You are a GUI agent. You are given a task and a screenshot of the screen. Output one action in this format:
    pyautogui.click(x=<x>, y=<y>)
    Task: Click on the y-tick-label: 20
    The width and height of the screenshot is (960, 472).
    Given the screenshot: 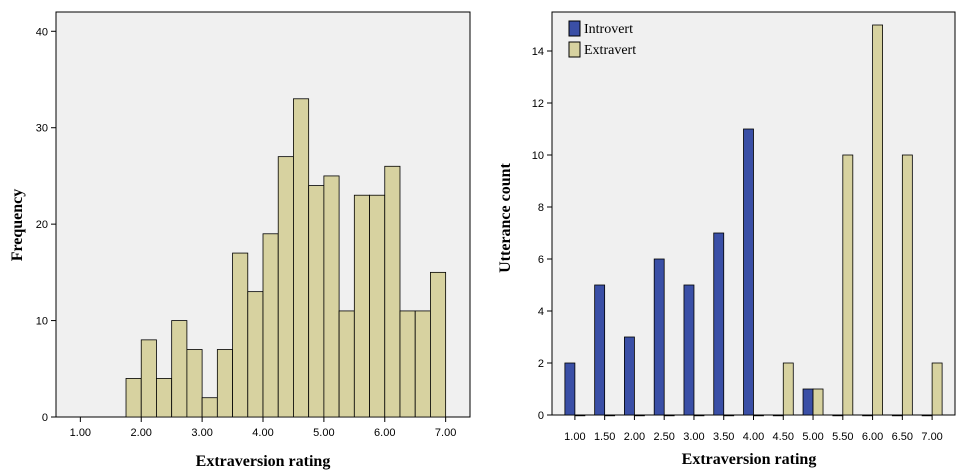 What is the action you would take?
    pyautogui.click(x=42, y=225)
    